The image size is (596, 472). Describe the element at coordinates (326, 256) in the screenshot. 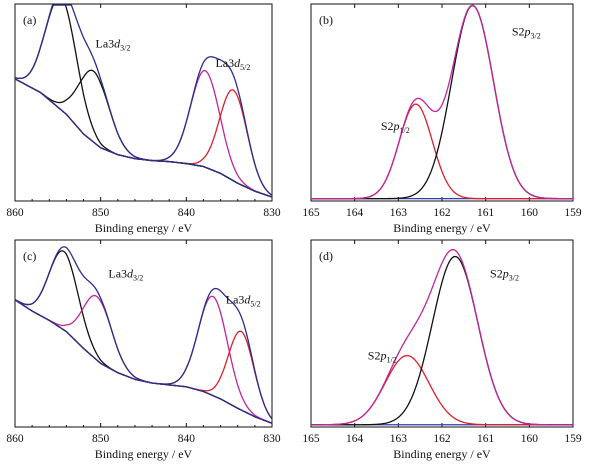

I see `panel-label: (d)` at that location.